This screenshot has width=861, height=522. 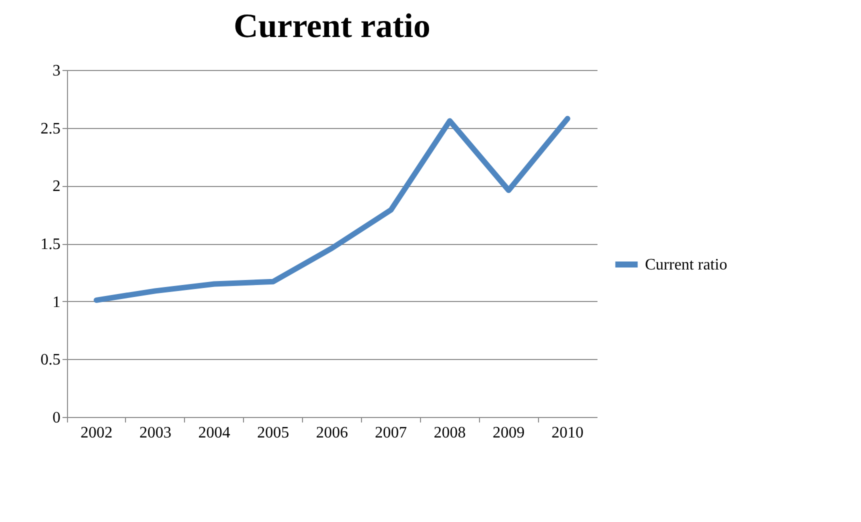 What do you see at coordinates (56, 71) in the screenshot?
I see `y-tick-label: 3` at bounding box center [56, 71].